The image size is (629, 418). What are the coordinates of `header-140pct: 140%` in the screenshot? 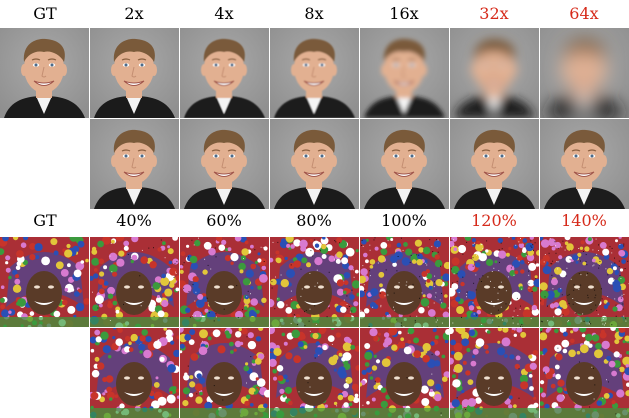 It's located at (584, 220).